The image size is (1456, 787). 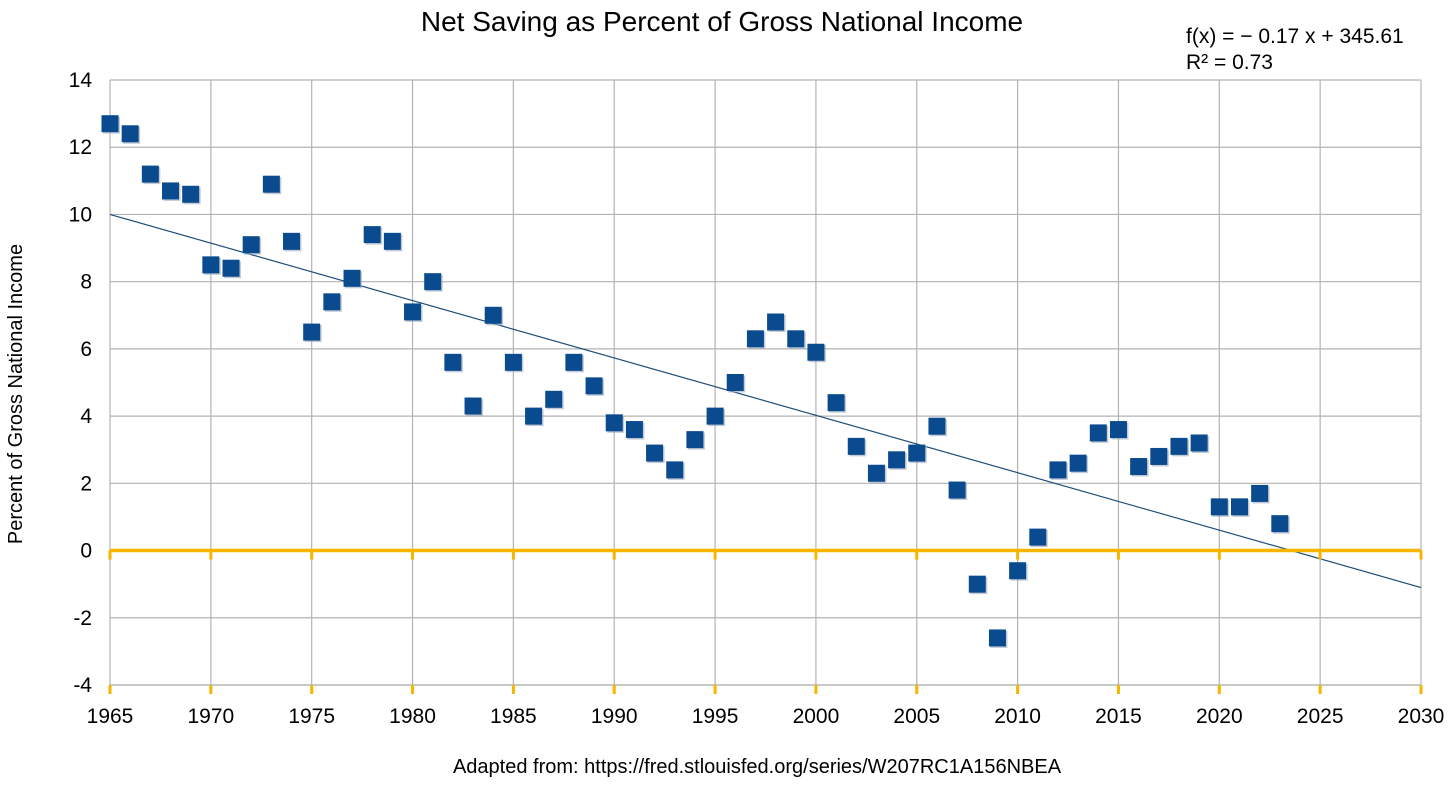 What do you see at coordinates (80, 214) in the screenshot?
I see `y-tick-label: 10` at bounding box center [80, 214].